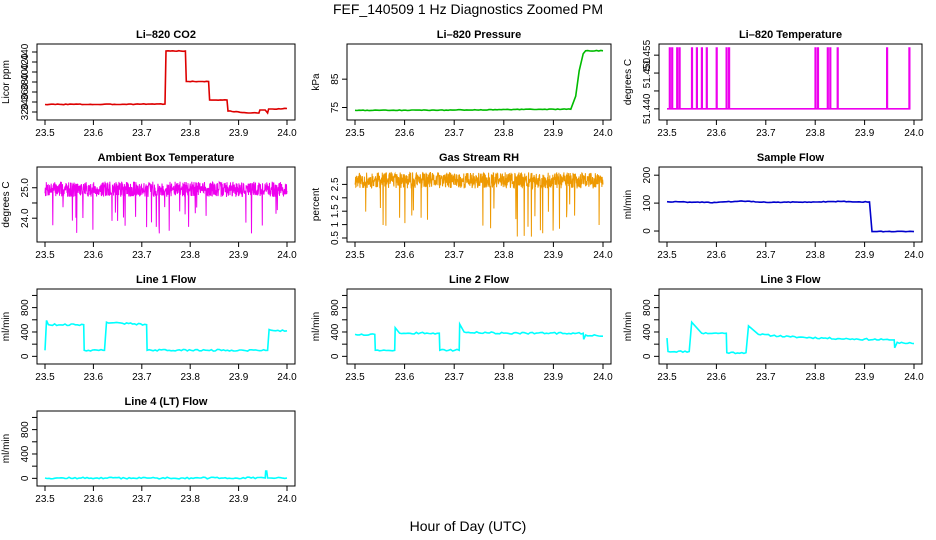 This screenshot has height=540, width=936. I want to click on y-axis-label: degrees C, so click(628, 82).